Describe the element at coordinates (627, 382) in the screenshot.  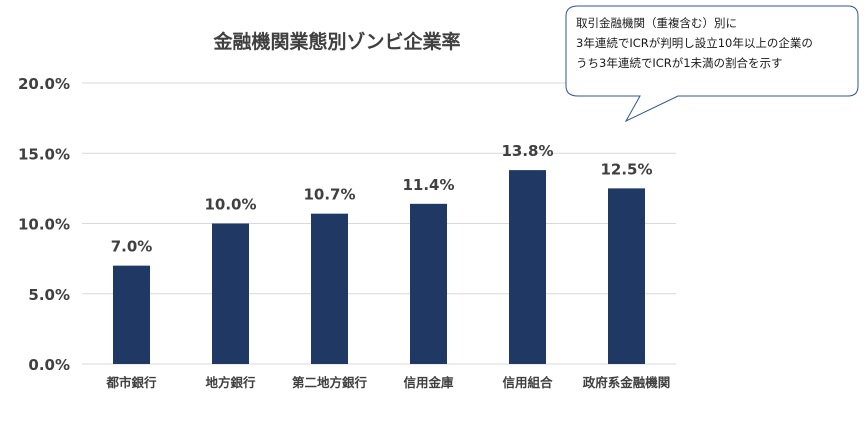
I see `x-tick-label: 政府系金融機関` at that location.